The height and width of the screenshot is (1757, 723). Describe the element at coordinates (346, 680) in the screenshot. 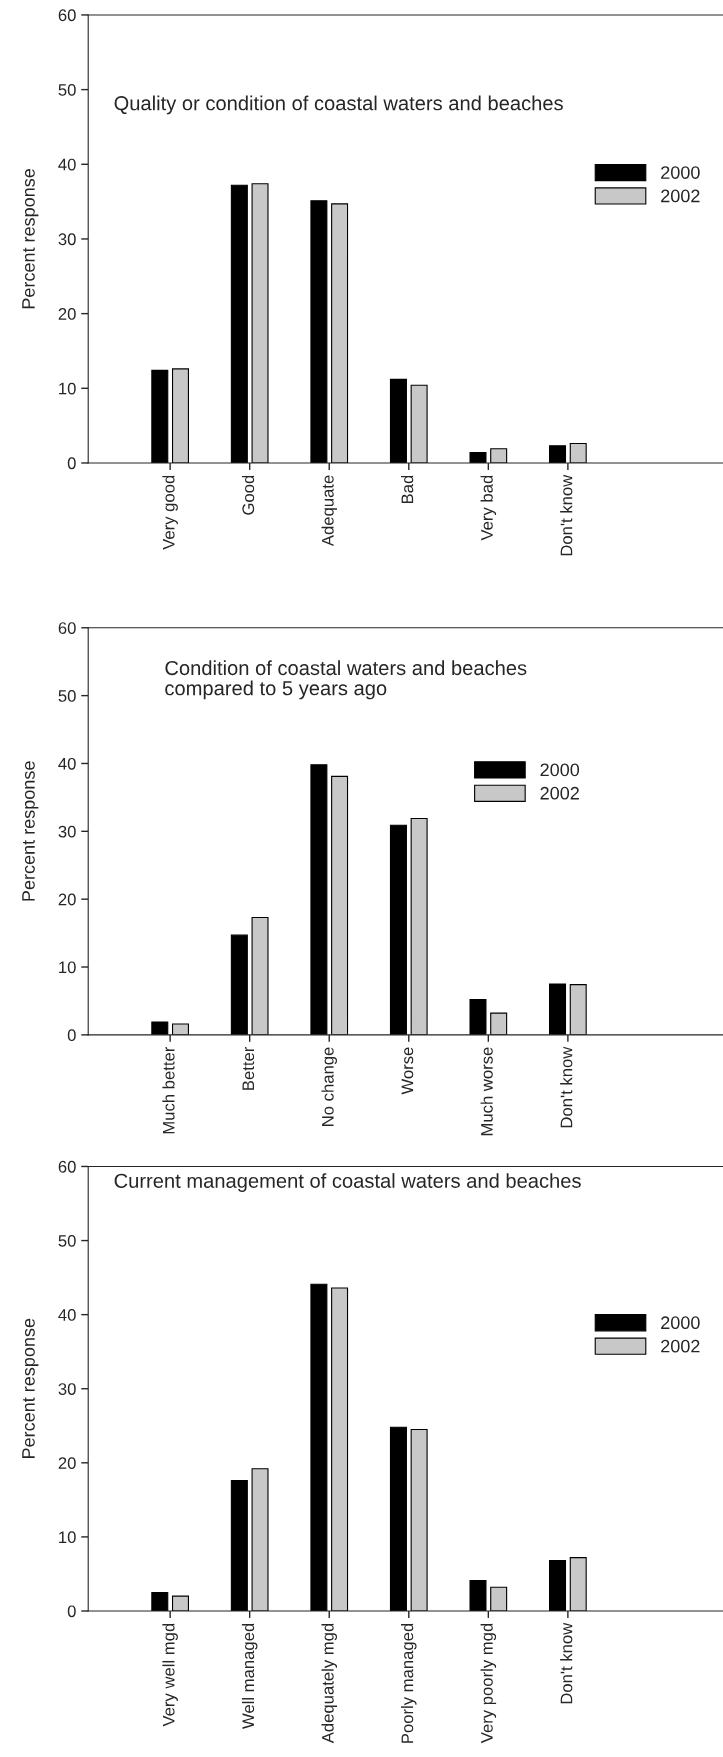

I see `text: Condition of coastal waters and beaches compared to 5 years ago` at that location.